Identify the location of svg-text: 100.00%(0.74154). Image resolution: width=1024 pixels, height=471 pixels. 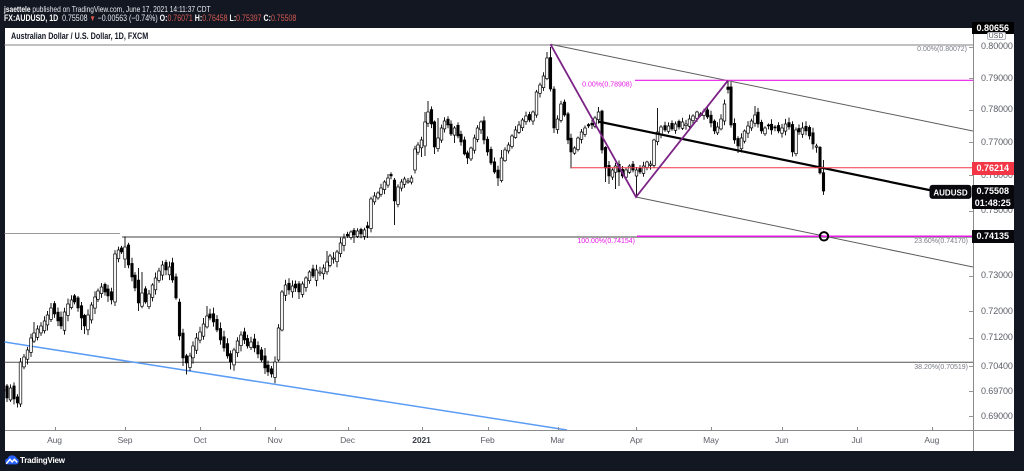
(606, 241).